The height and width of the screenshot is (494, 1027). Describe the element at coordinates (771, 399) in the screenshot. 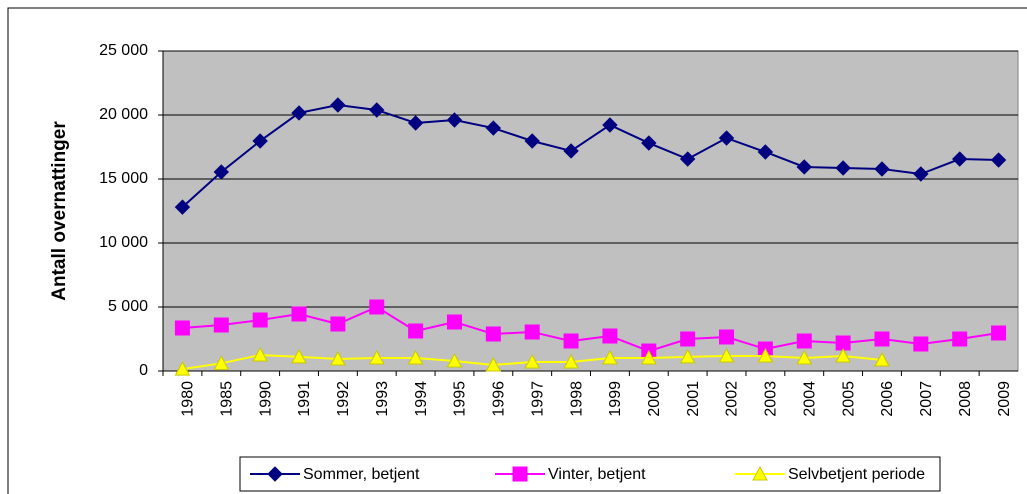

I see `x-tick-label: 2003` at that location.